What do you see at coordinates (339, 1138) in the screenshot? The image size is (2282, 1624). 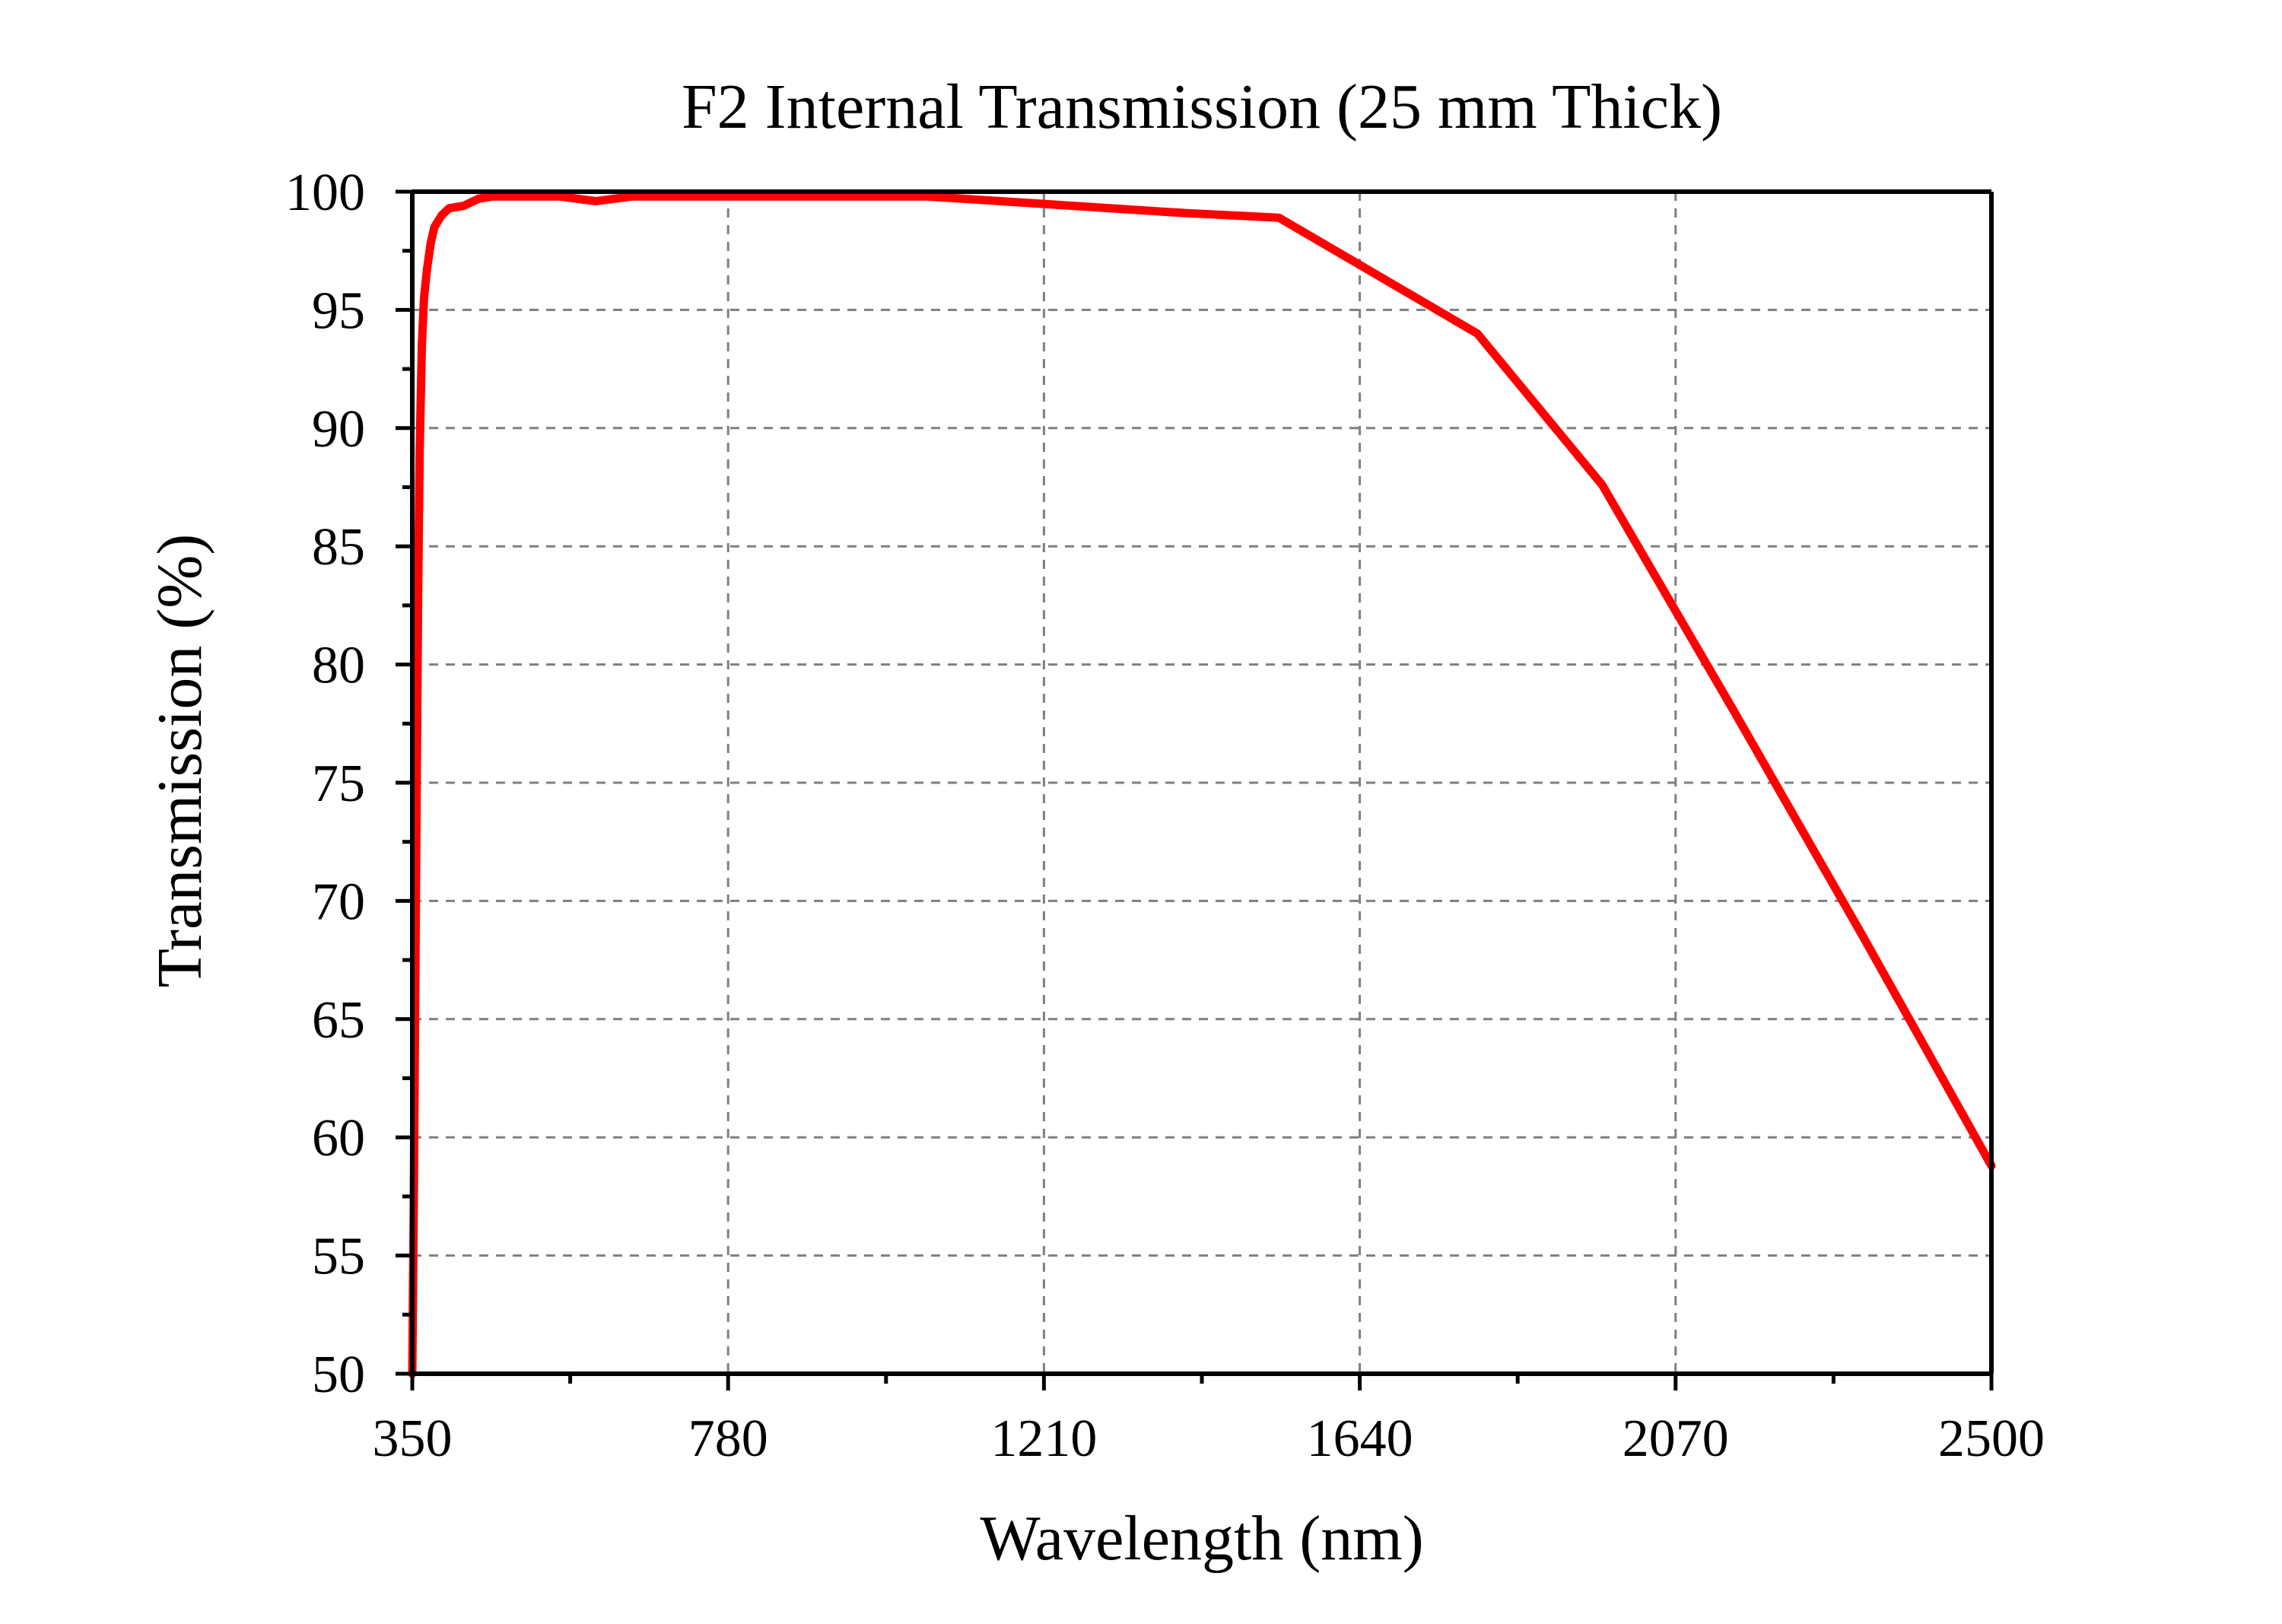 I see `y-tick-label: 60` at bounding box center [339, 1138].